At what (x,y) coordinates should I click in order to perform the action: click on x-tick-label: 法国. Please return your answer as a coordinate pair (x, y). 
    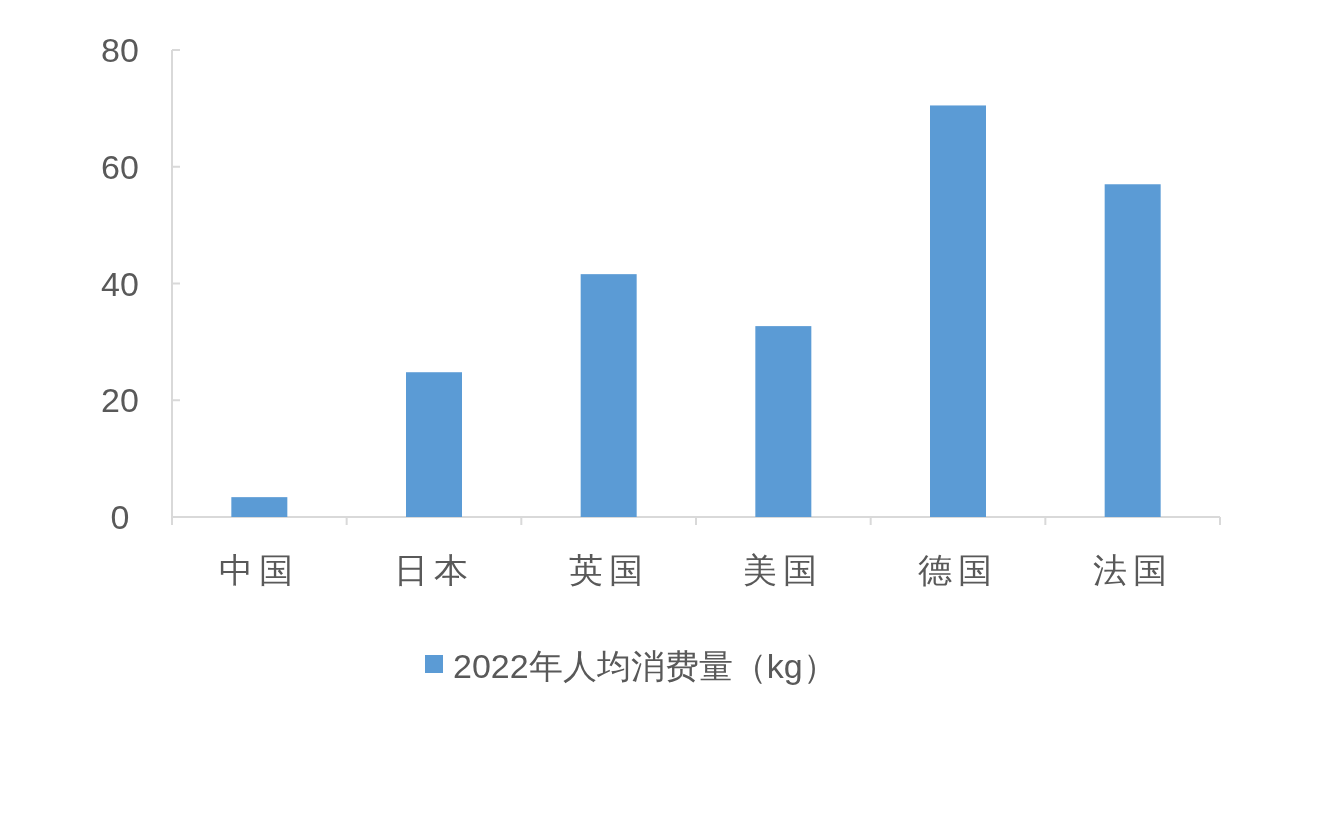
    Looking at the image, I should click on (1132, 570).